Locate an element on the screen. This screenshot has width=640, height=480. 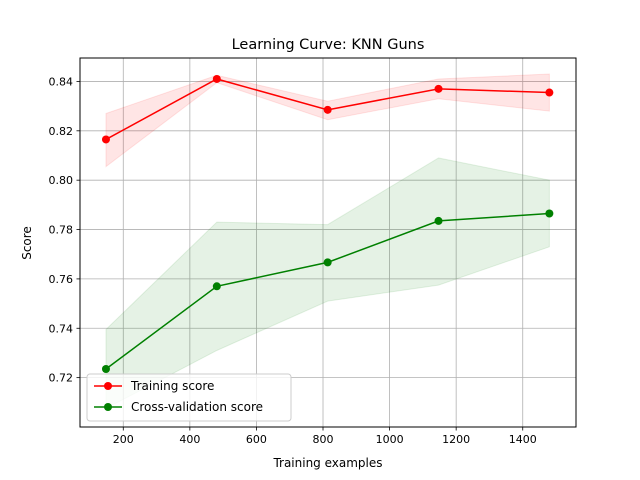
legend-label-training: Training score is located at coordinates (172, 386).